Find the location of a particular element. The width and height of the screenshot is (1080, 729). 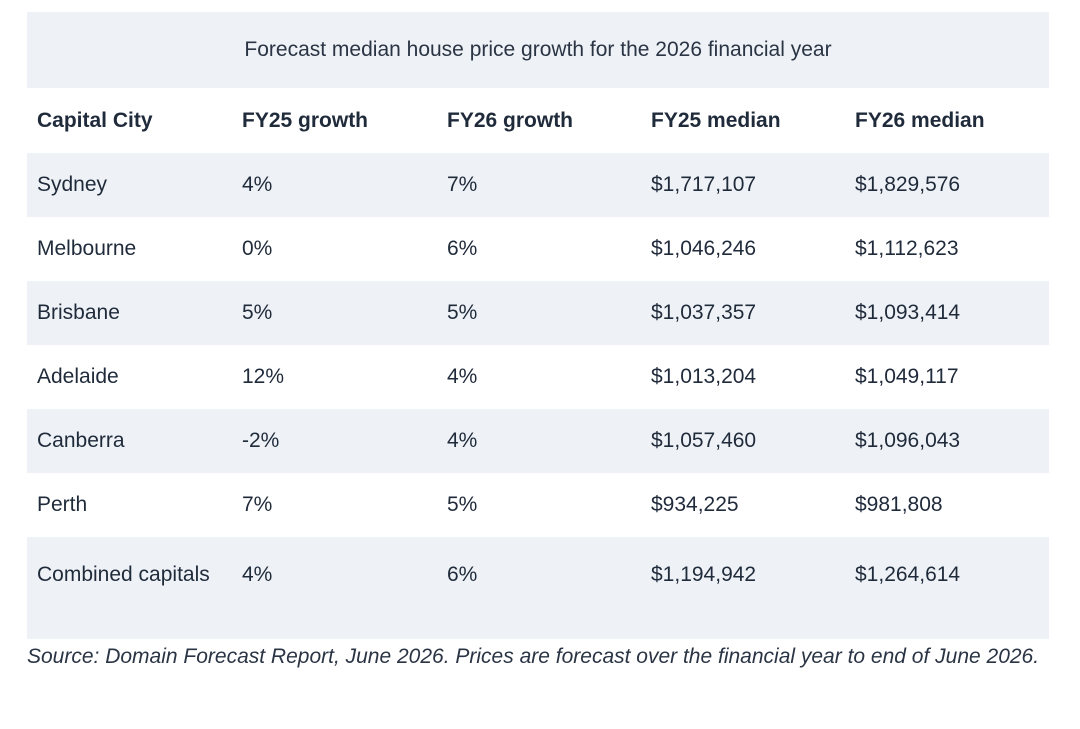

cell-city: Canberra is located at coordinates (129, 441).